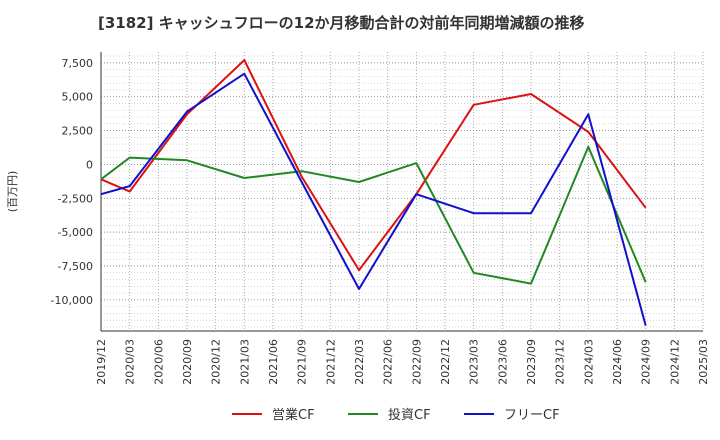  What do you see at coordinates (244, 362) in the screenshot?
I see `x-tick-label: 2021/03` at bounding box center [244, 362].